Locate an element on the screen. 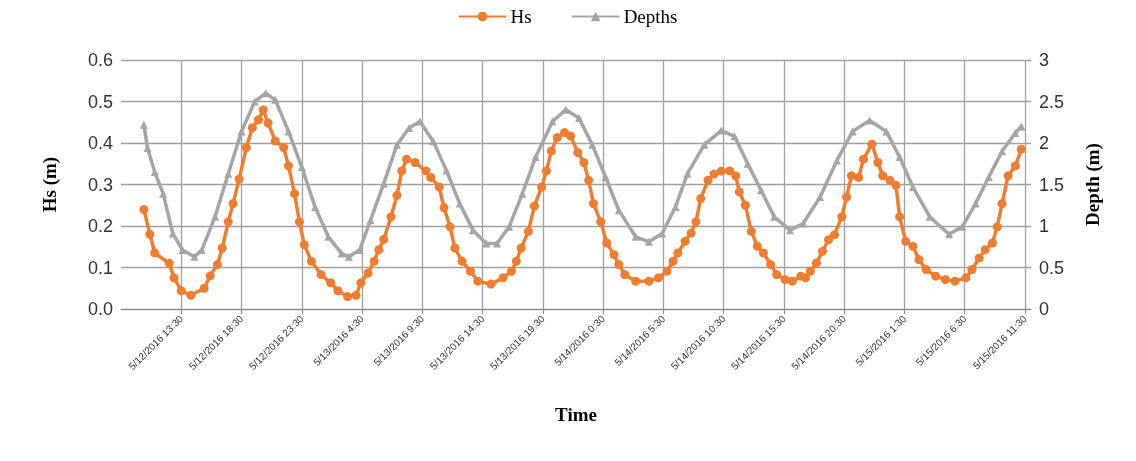 This screenshot has width=1136, height=461. y-tick-label: 0.3 is located at coordinates (100, 184).